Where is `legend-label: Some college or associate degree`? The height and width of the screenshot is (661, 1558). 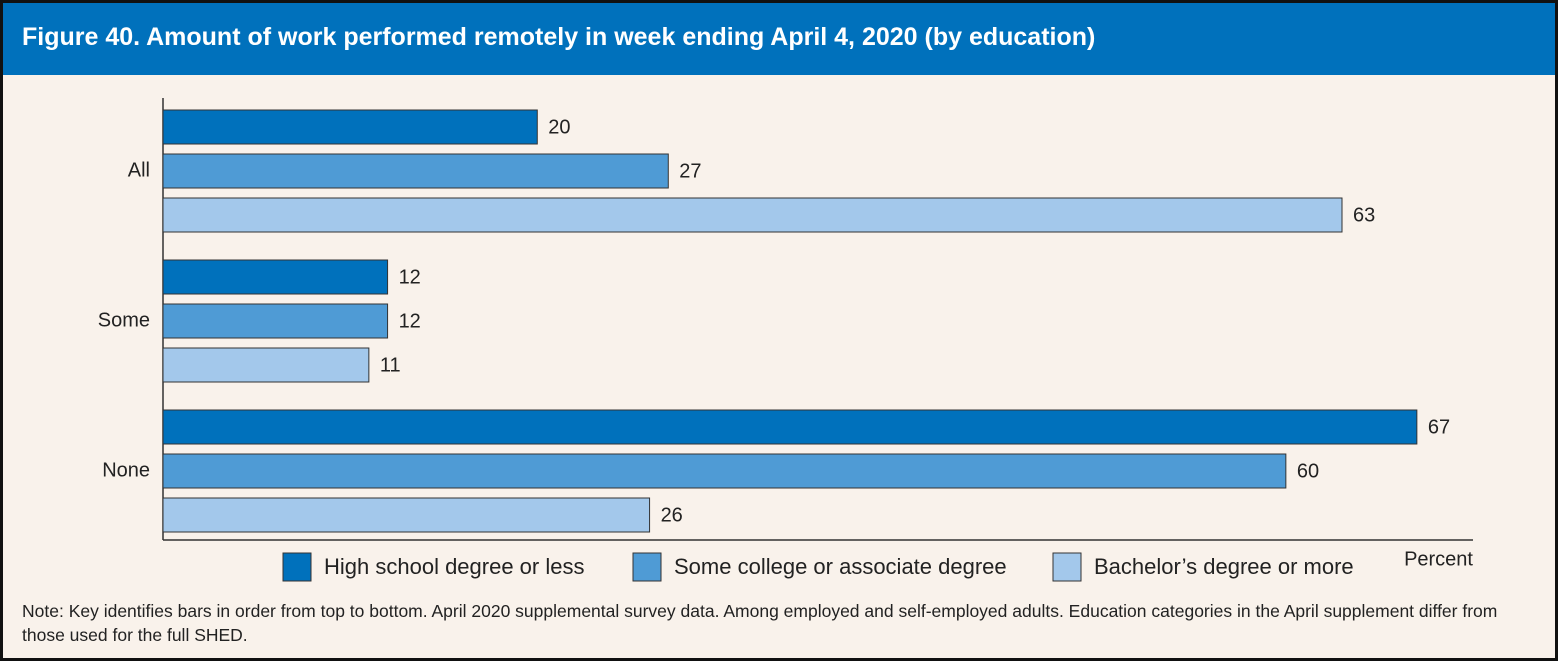 legend-label: Some college or associate degree is located at coordinates (840, 566).